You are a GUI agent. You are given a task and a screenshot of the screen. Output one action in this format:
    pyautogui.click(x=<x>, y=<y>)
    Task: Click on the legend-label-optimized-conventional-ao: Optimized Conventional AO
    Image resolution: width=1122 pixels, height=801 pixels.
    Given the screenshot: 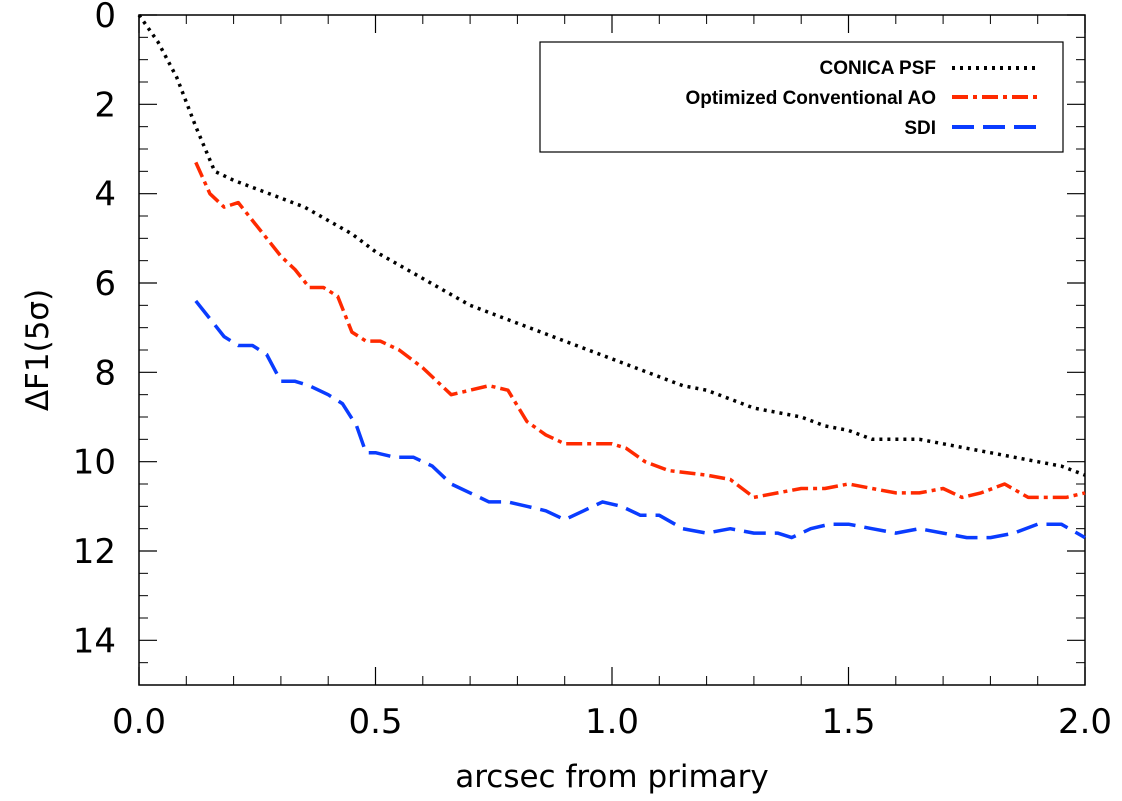 What is the action you would take?
    pyautogui.click(x=810, y=98)
    